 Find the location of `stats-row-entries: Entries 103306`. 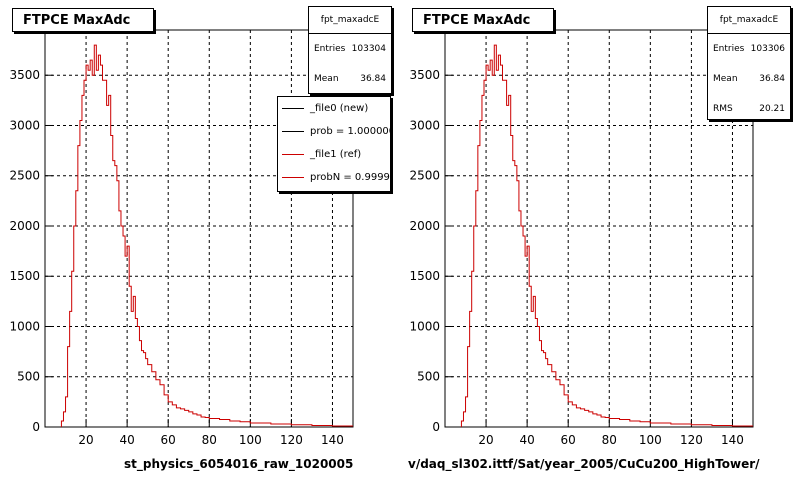

stats-row-entries: Entries 103306 is located at coordinates (749, 49).